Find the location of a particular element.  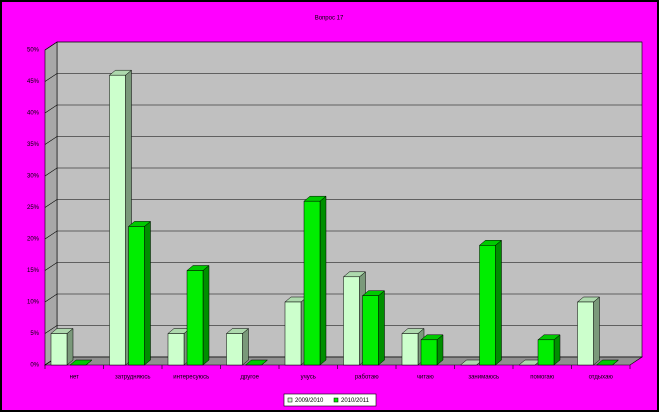

y-tick-label: 30% is located at coordinates (33, 177).